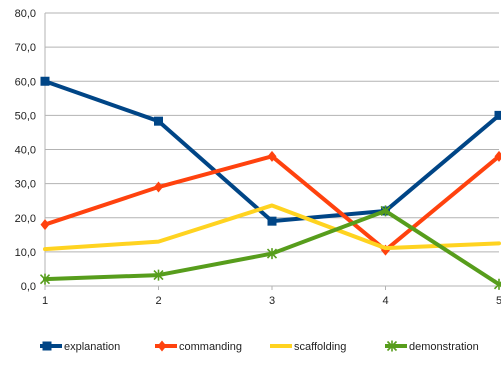  I want to click on x-tick-label: 3, so click(272, 301).